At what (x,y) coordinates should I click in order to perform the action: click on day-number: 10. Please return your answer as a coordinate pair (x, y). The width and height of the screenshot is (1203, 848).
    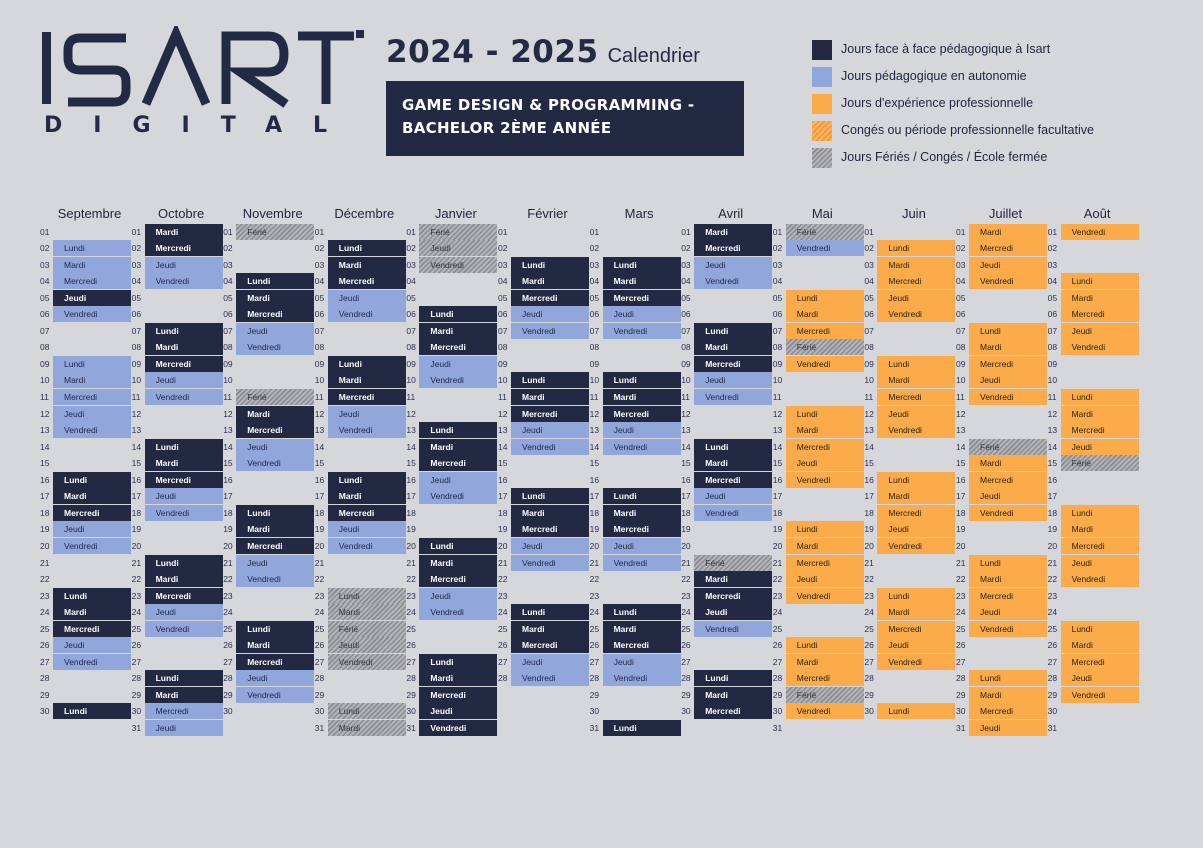
    Looking at the image, I should click on (961, 380).